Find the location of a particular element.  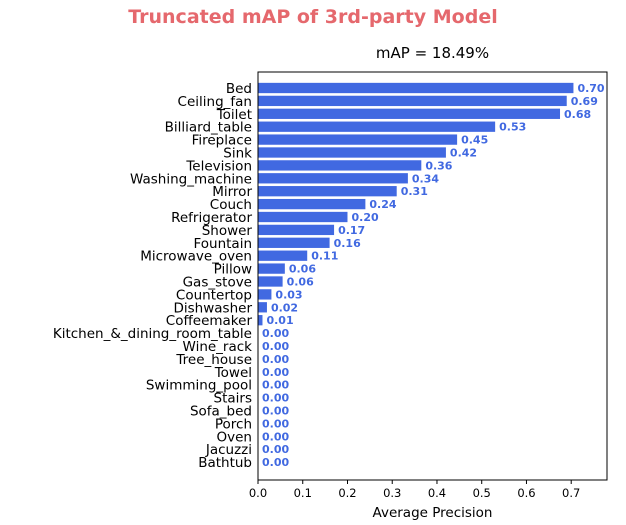

value-label: 0.31 is located at coordinates (414, 191).